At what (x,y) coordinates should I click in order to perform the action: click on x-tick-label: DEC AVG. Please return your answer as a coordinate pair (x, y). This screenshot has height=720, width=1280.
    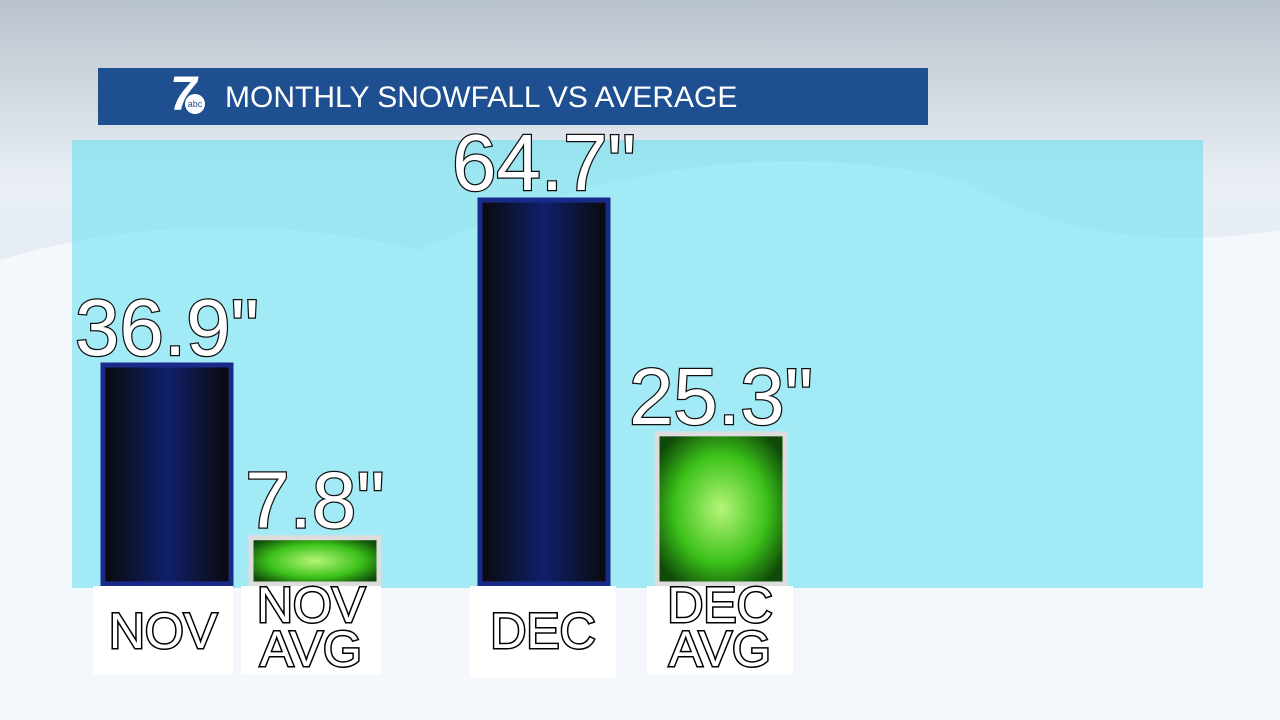
    Looking at the image, I should click on (720, 627).